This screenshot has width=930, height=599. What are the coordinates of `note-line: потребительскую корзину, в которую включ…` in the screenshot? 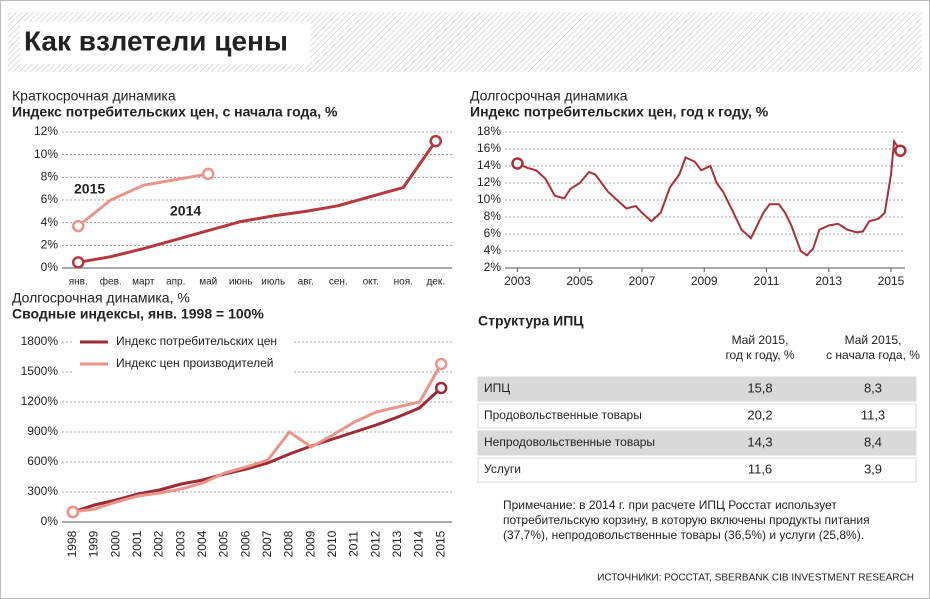 It's located at (686, 520).